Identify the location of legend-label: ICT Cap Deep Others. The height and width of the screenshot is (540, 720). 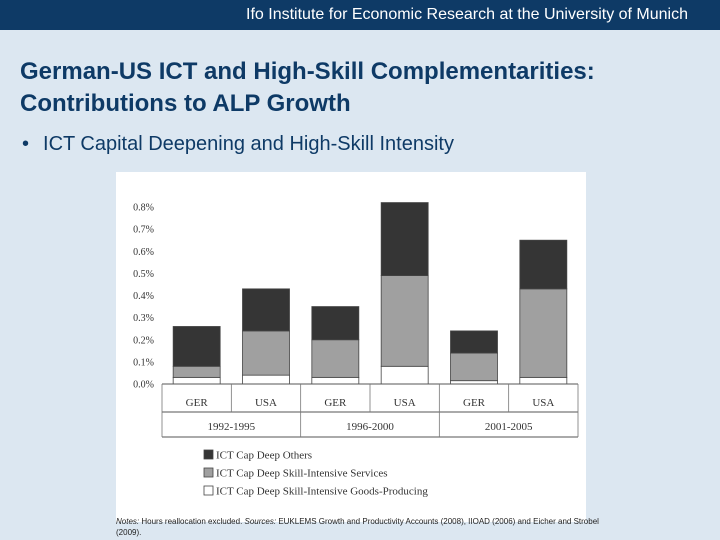
(264, 456).